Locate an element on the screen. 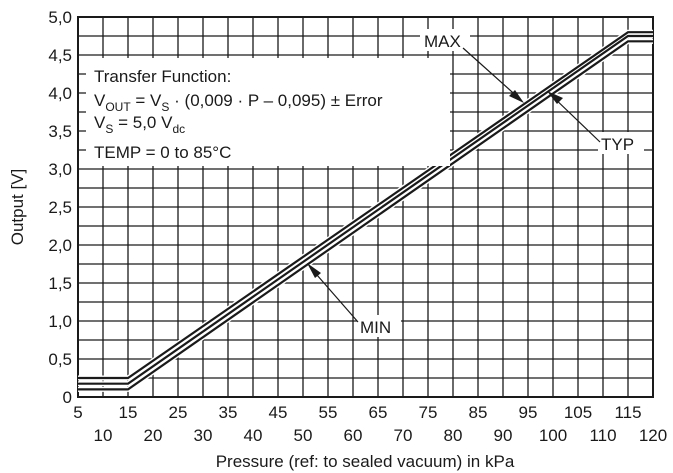 This screenshot has height=473, width=673. x-tick-label: 35 is located at coordinates (228, 412).